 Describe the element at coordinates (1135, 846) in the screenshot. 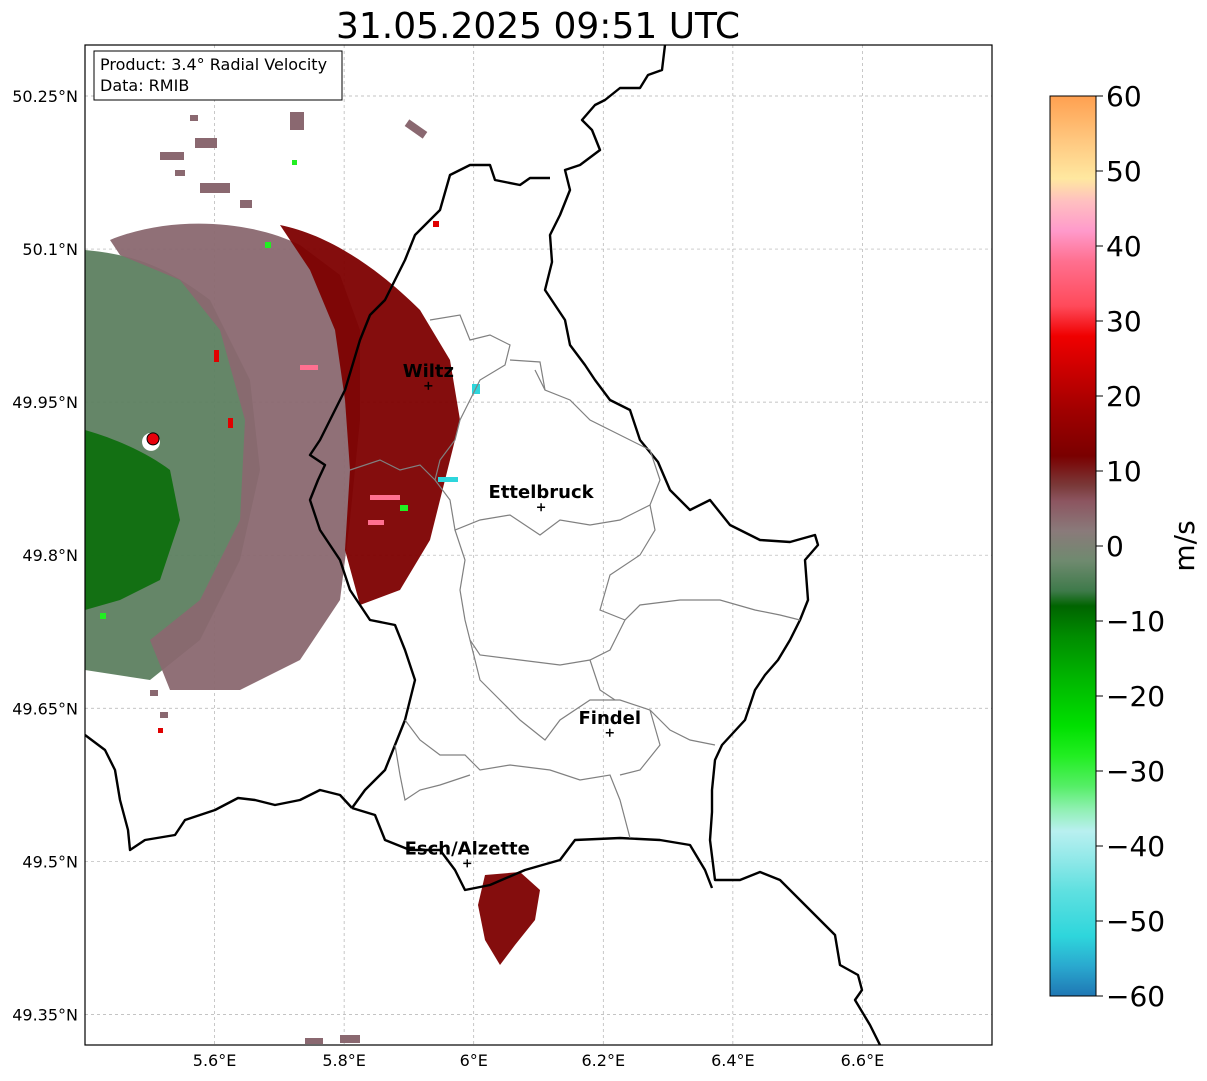

I see `colorbar-tick-label: −40` at that location.